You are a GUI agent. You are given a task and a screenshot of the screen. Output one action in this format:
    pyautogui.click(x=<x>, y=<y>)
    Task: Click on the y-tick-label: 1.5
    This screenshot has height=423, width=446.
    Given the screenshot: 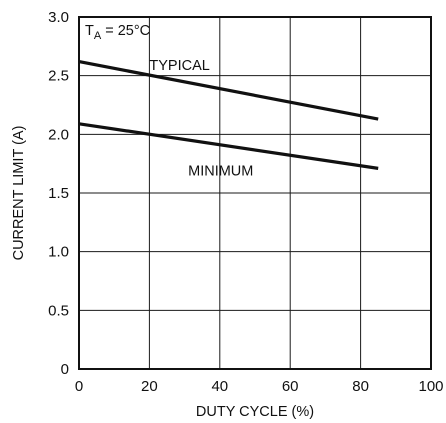 What is the action you would take?
    pyautogui.click(x=58, y=193)
    